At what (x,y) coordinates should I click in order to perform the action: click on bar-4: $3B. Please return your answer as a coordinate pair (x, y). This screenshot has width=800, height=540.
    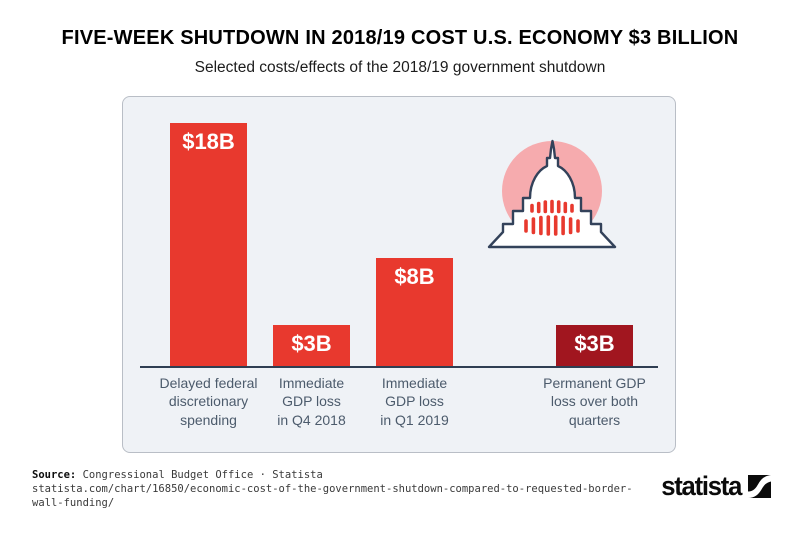
    Looking at the image, I should click on (594, 345).